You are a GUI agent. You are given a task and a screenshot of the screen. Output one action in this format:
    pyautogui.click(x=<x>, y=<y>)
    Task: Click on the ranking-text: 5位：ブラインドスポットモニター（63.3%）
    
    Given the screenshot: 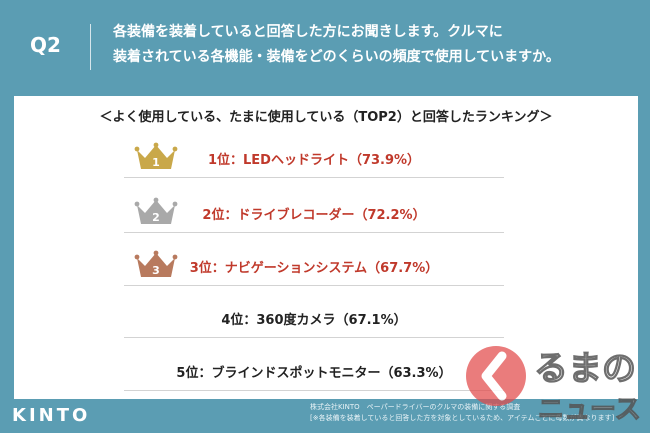 What is the action you would take?
    pyautogui.click(x=314, y=373)
    